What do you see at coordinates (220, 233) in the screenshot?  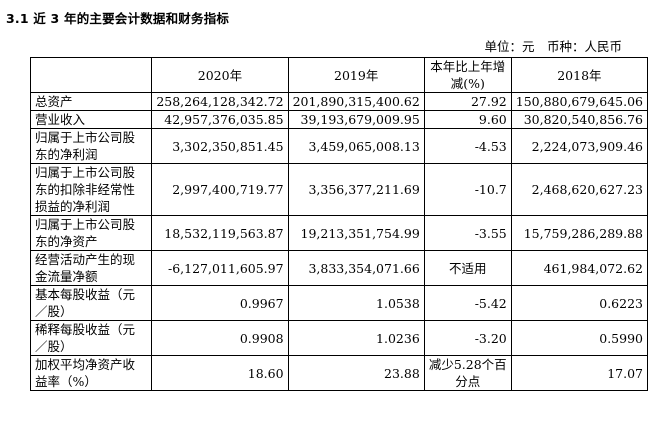 I see `cell-2020: 18,532,119,563.87` at bounding box center [220, 233].